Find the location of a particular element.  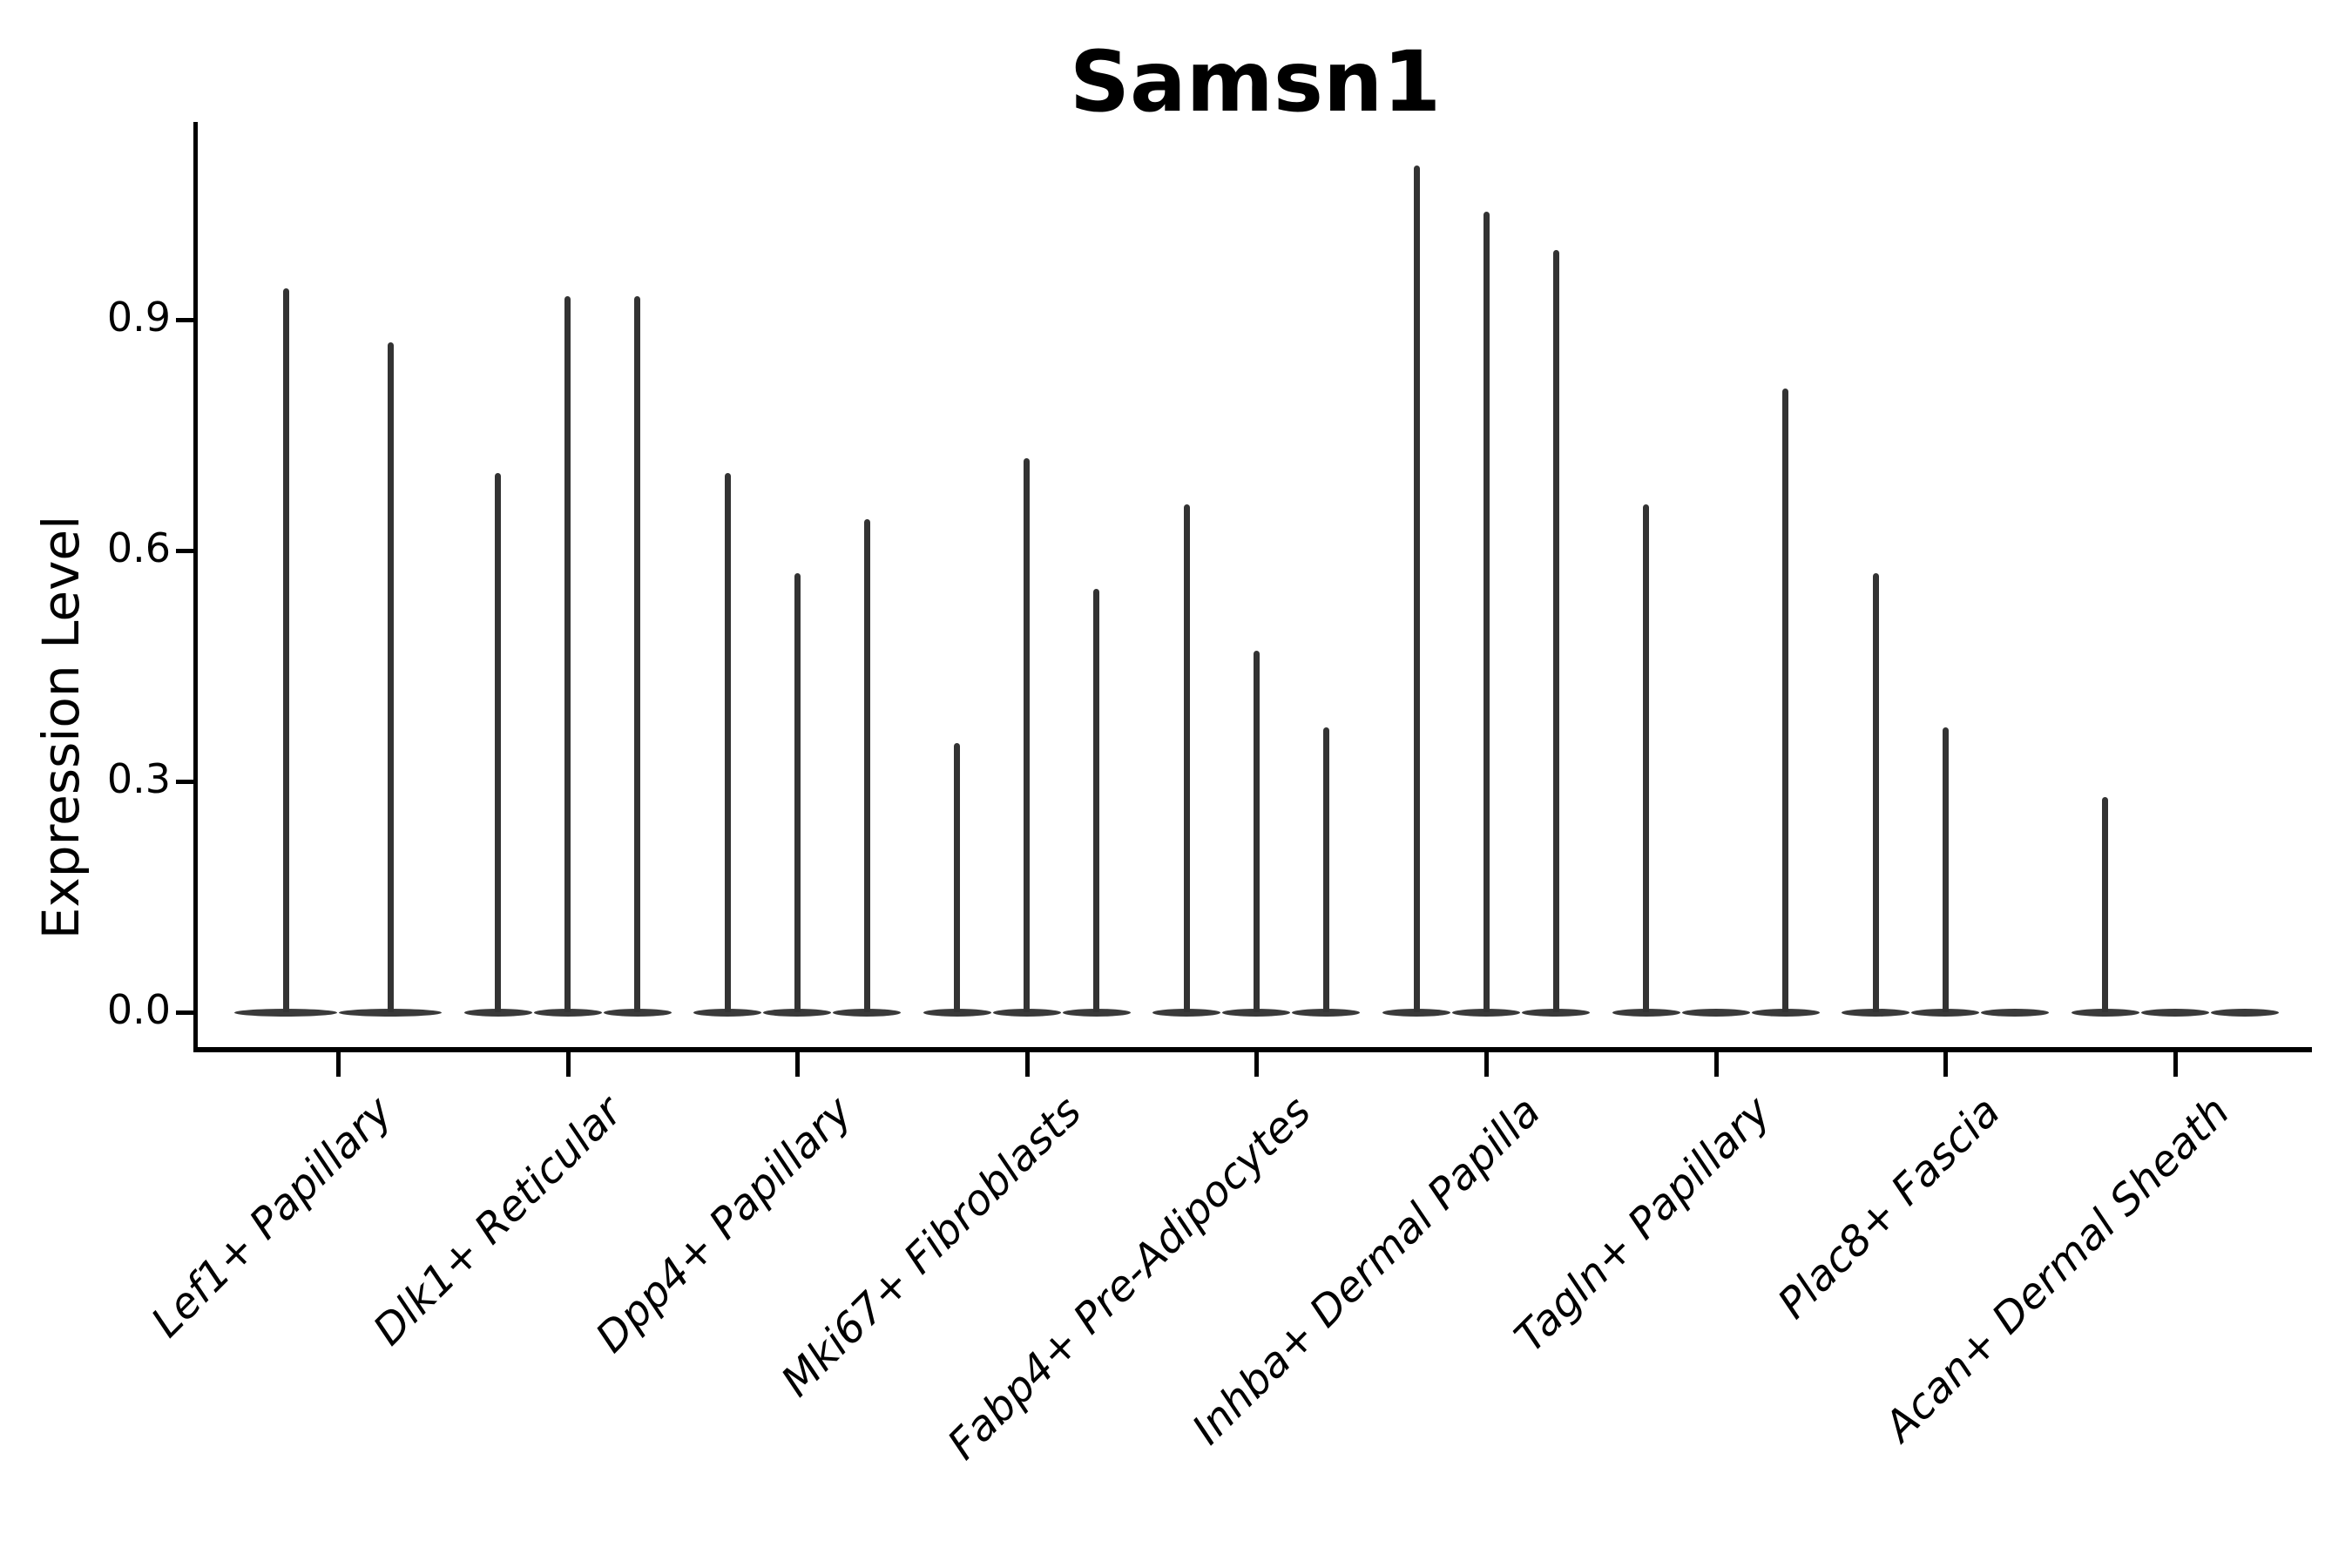

x-category-label: Dlk1+ Reticular is located at coordinates (498, 1221).